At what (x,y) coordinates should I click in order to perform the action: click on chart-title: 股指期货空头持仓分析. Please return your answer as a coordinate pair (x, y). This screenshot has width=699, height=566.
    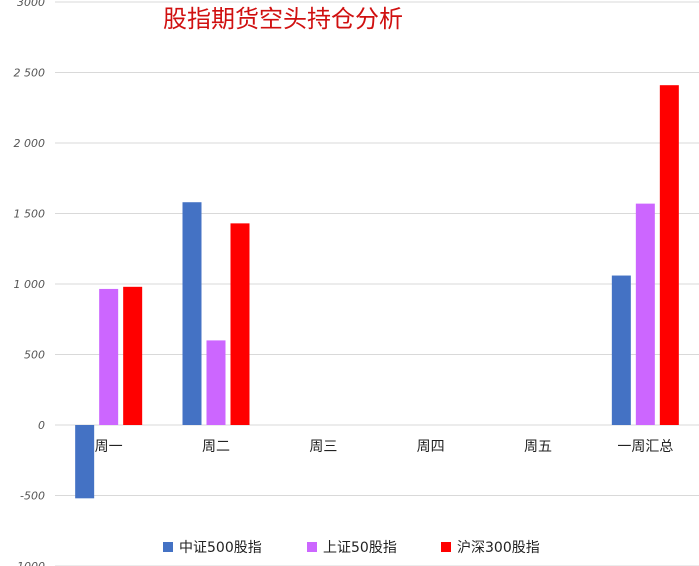
    Looking at the image, I should click on (283, 19).